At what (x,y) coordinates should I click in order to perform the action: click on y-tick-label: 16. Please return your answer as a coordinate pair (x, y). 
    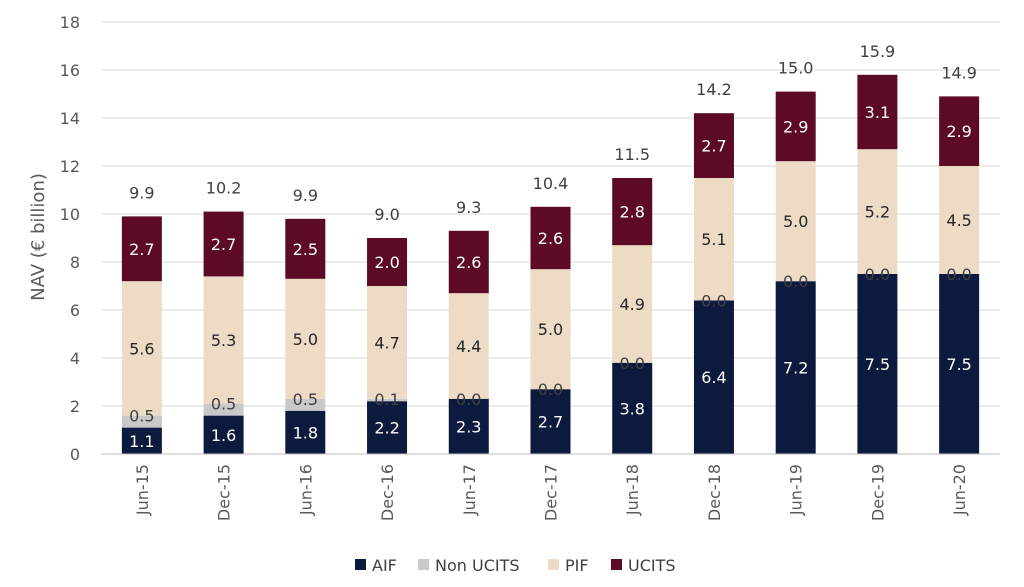
    Looking at the image, I should click on (70, 70).